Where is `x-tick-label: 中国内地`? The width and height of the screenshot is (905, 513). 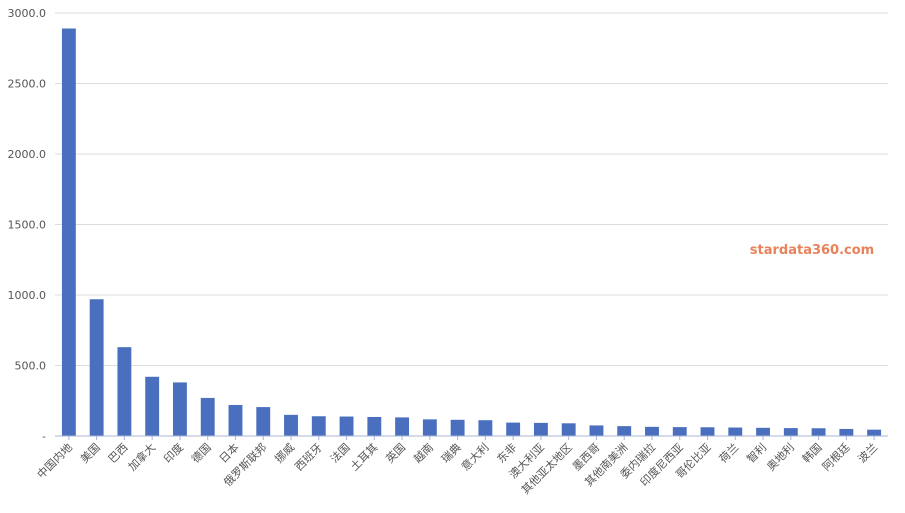 x-tick-label: 中国内地 is located at coordinates (54, 460).